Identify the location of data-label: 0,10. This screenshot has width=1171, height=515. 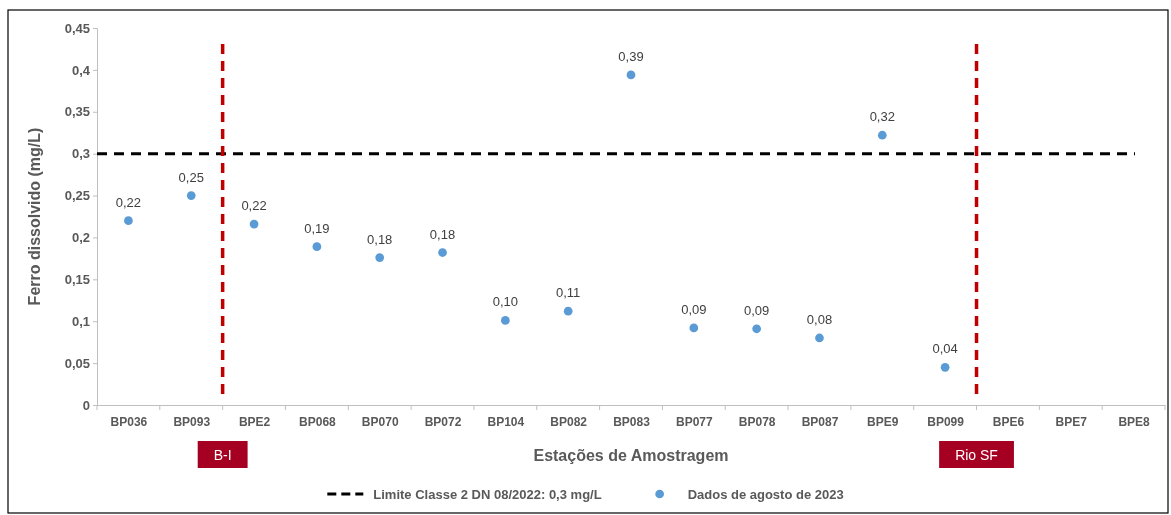
(505, 302).